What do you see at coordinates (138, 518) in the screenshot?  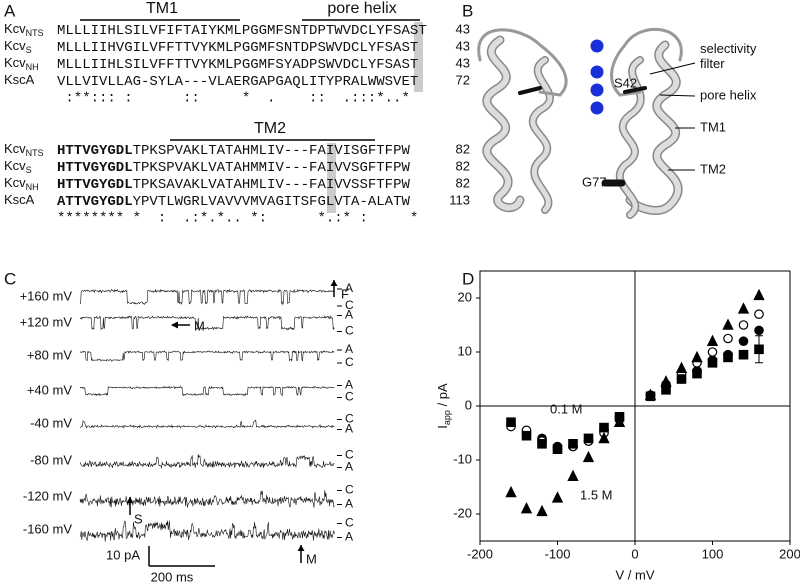 I see `arrow-label: S` at bounding box center [138, 518].